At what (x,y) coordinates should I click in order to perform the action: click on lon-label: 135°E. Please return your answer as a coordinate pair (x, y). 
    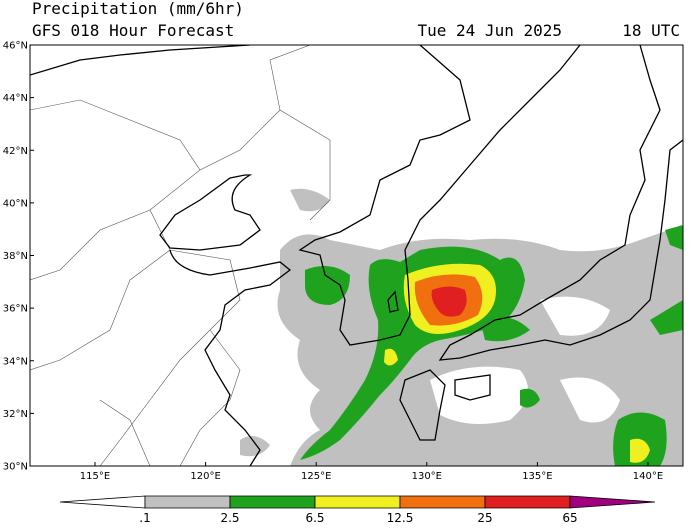
    Looking at the image, I should click on (537, 476).